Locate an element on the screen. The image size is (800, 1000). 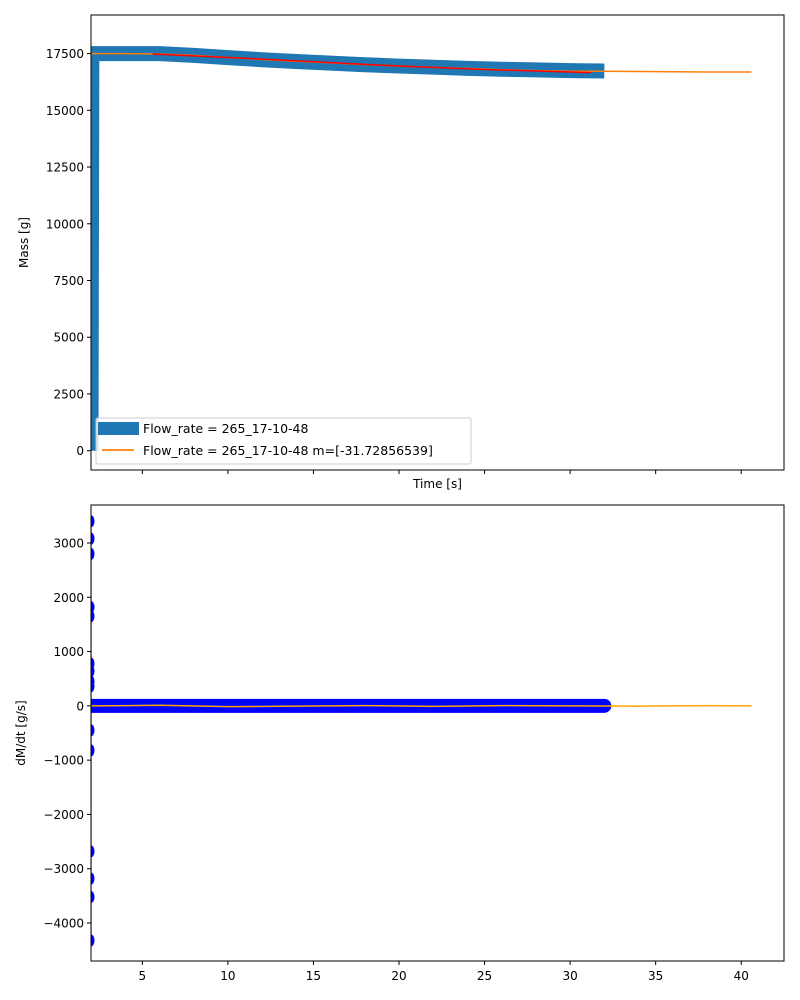
x-tick-label: 40 is located at coordinates (741, 976).